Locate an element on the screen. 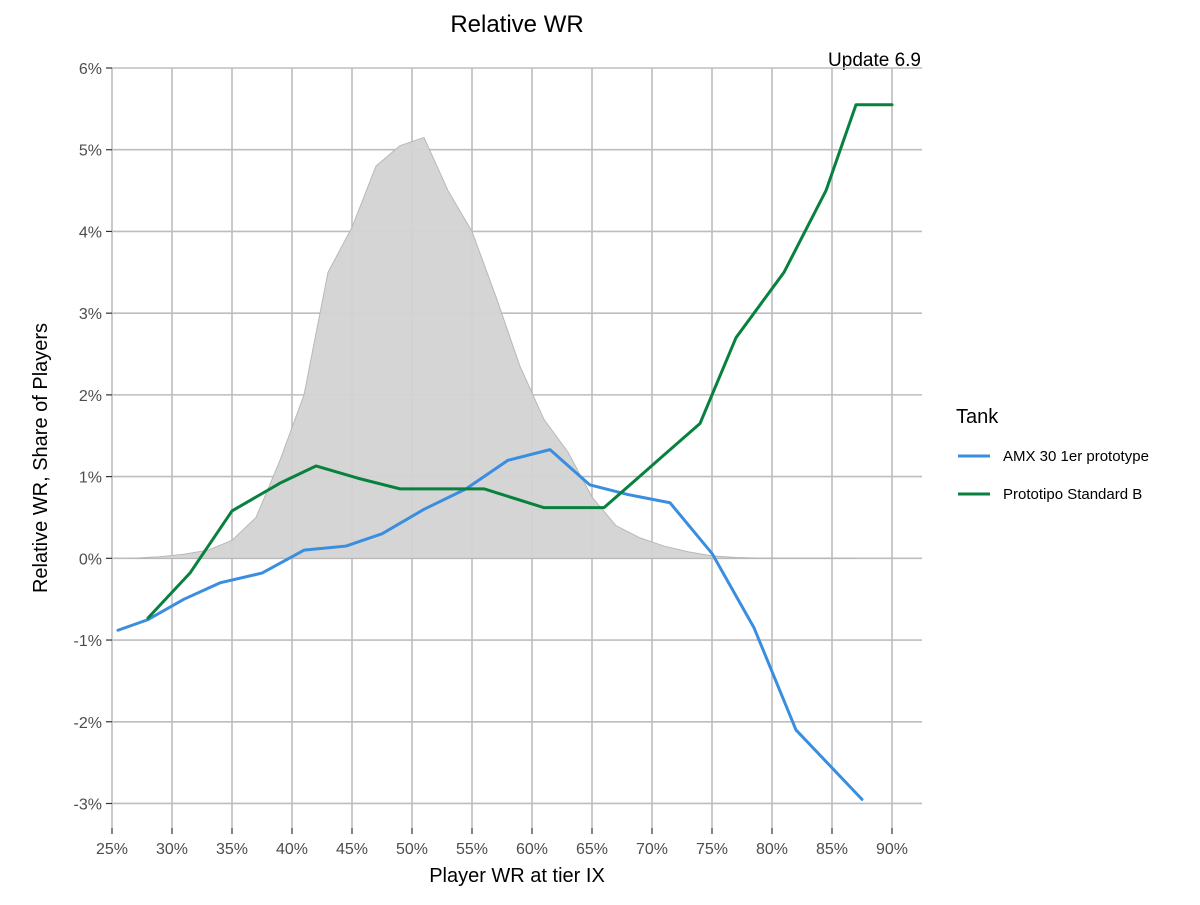 This screenshot has height=905, width=1200. y-tick-label: 1% is located at coordinates (90, 478).